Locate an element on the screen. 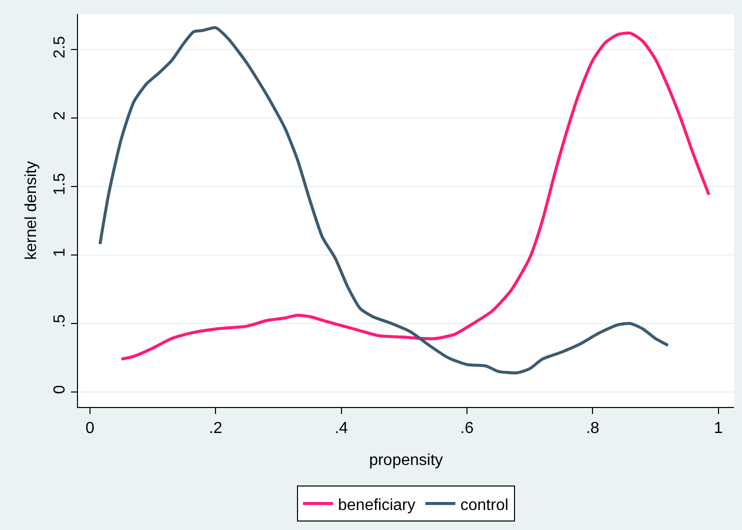  y-tick-label: 2.5 is located at coordinates (60, 47).